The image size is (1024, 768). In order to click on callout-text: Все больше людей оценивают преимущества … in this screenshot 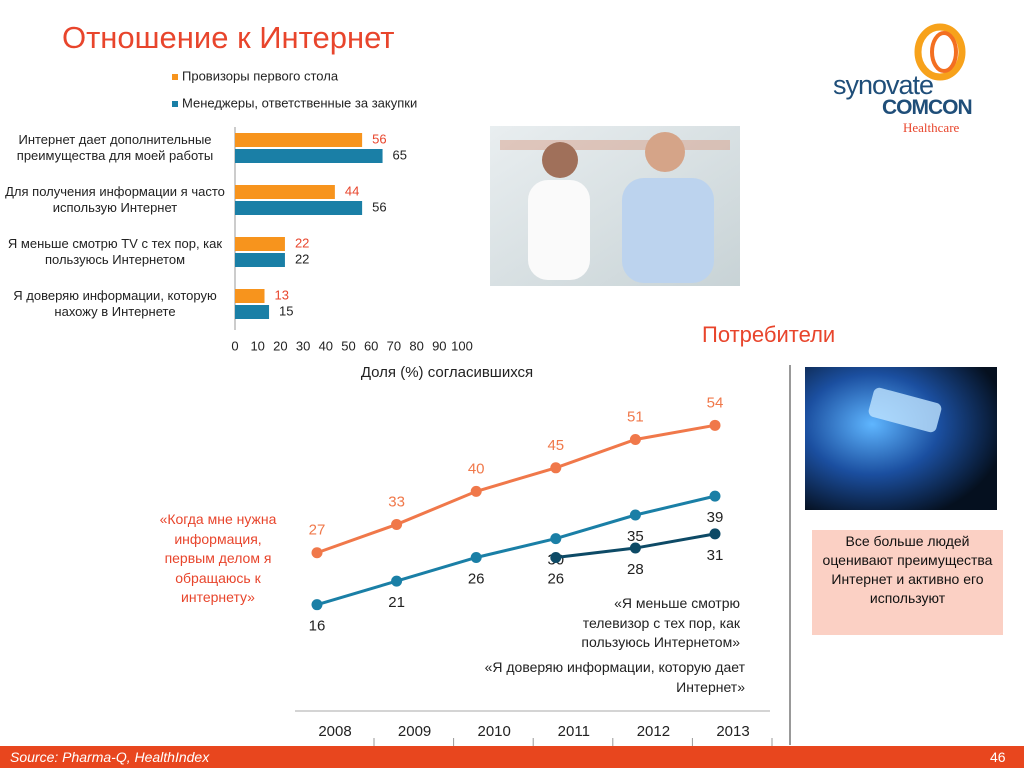, I will do `click(907, 569)`.